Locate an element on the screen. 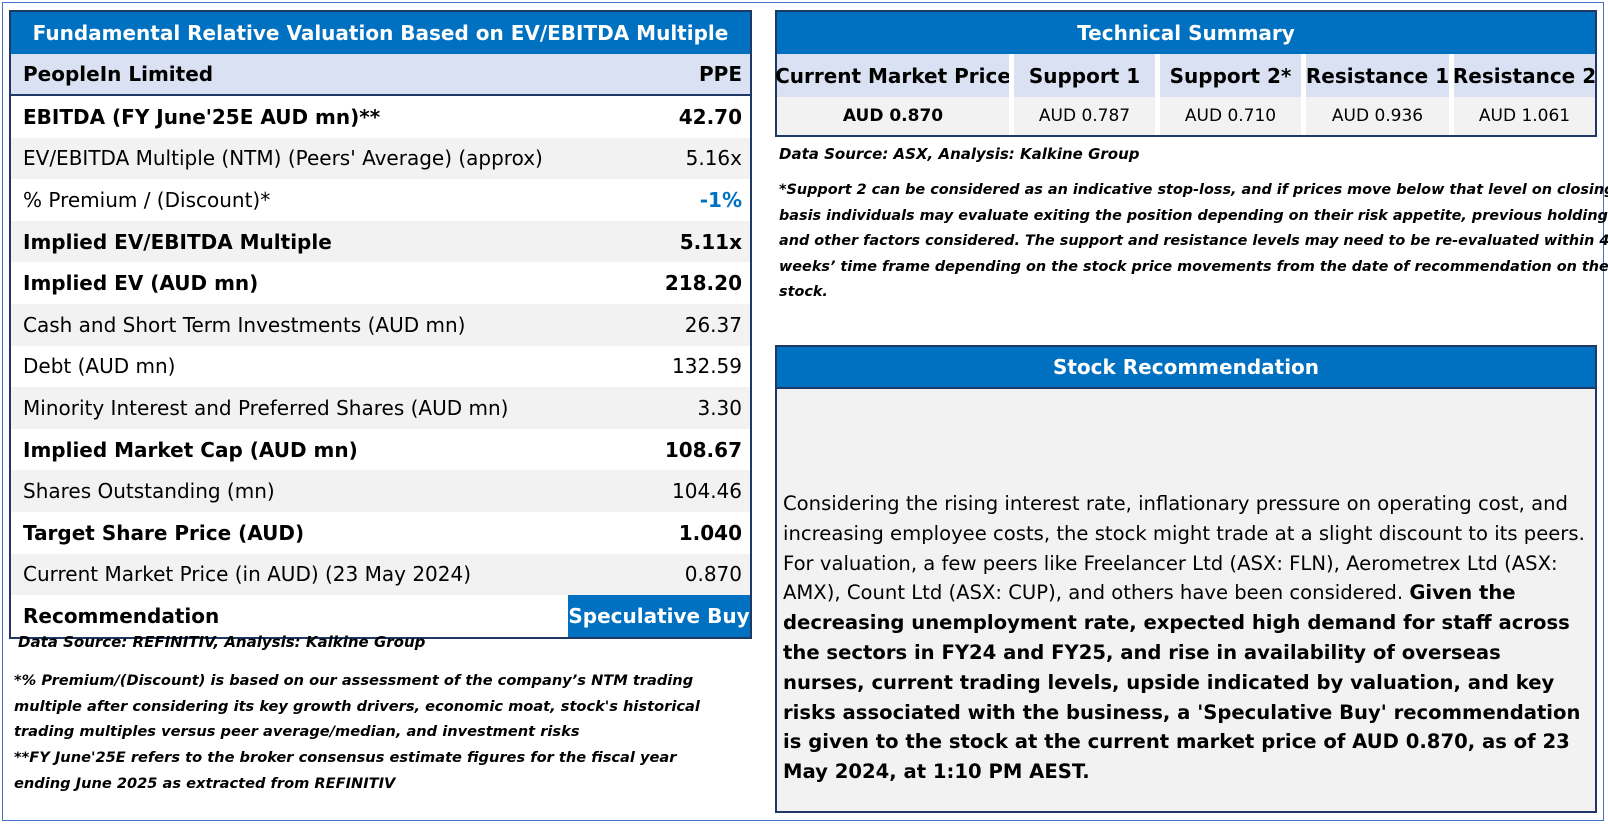 The width and height of the screenshot is (1608, 825). row-label: Debt (AUD mn) is located at coordinates (99, 366).